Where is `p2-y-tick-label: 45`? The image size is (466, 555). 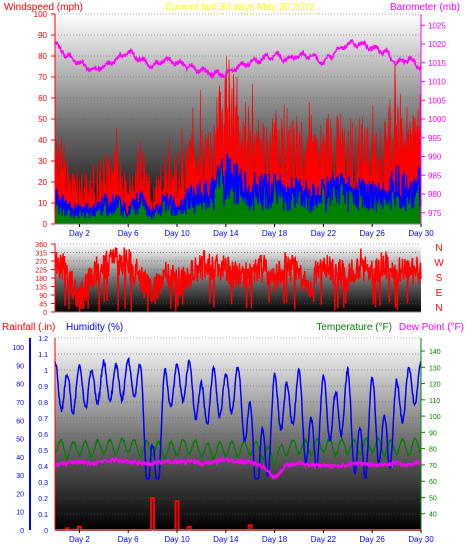
p2-y-tick-label: 45 is located at coordinates (43, 305).